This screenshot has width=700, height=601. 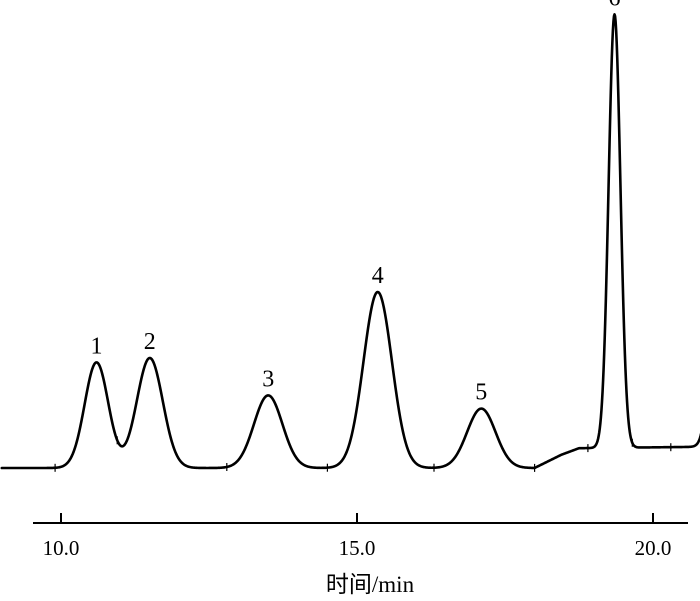 What do you see at coordinates (615, 5) in the screenshot?
I see `peak-label-6: 6` at bounding box center [615, 5].